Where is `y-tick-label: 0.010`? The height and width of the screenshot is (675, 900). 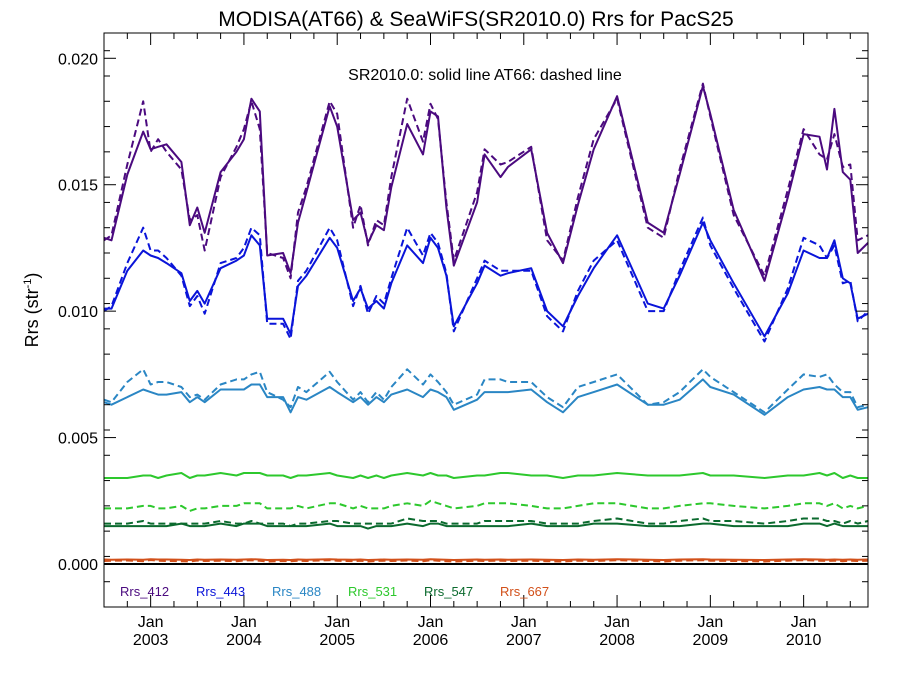 y-tick-label: 0.010 is located at coordinates (78, 312).